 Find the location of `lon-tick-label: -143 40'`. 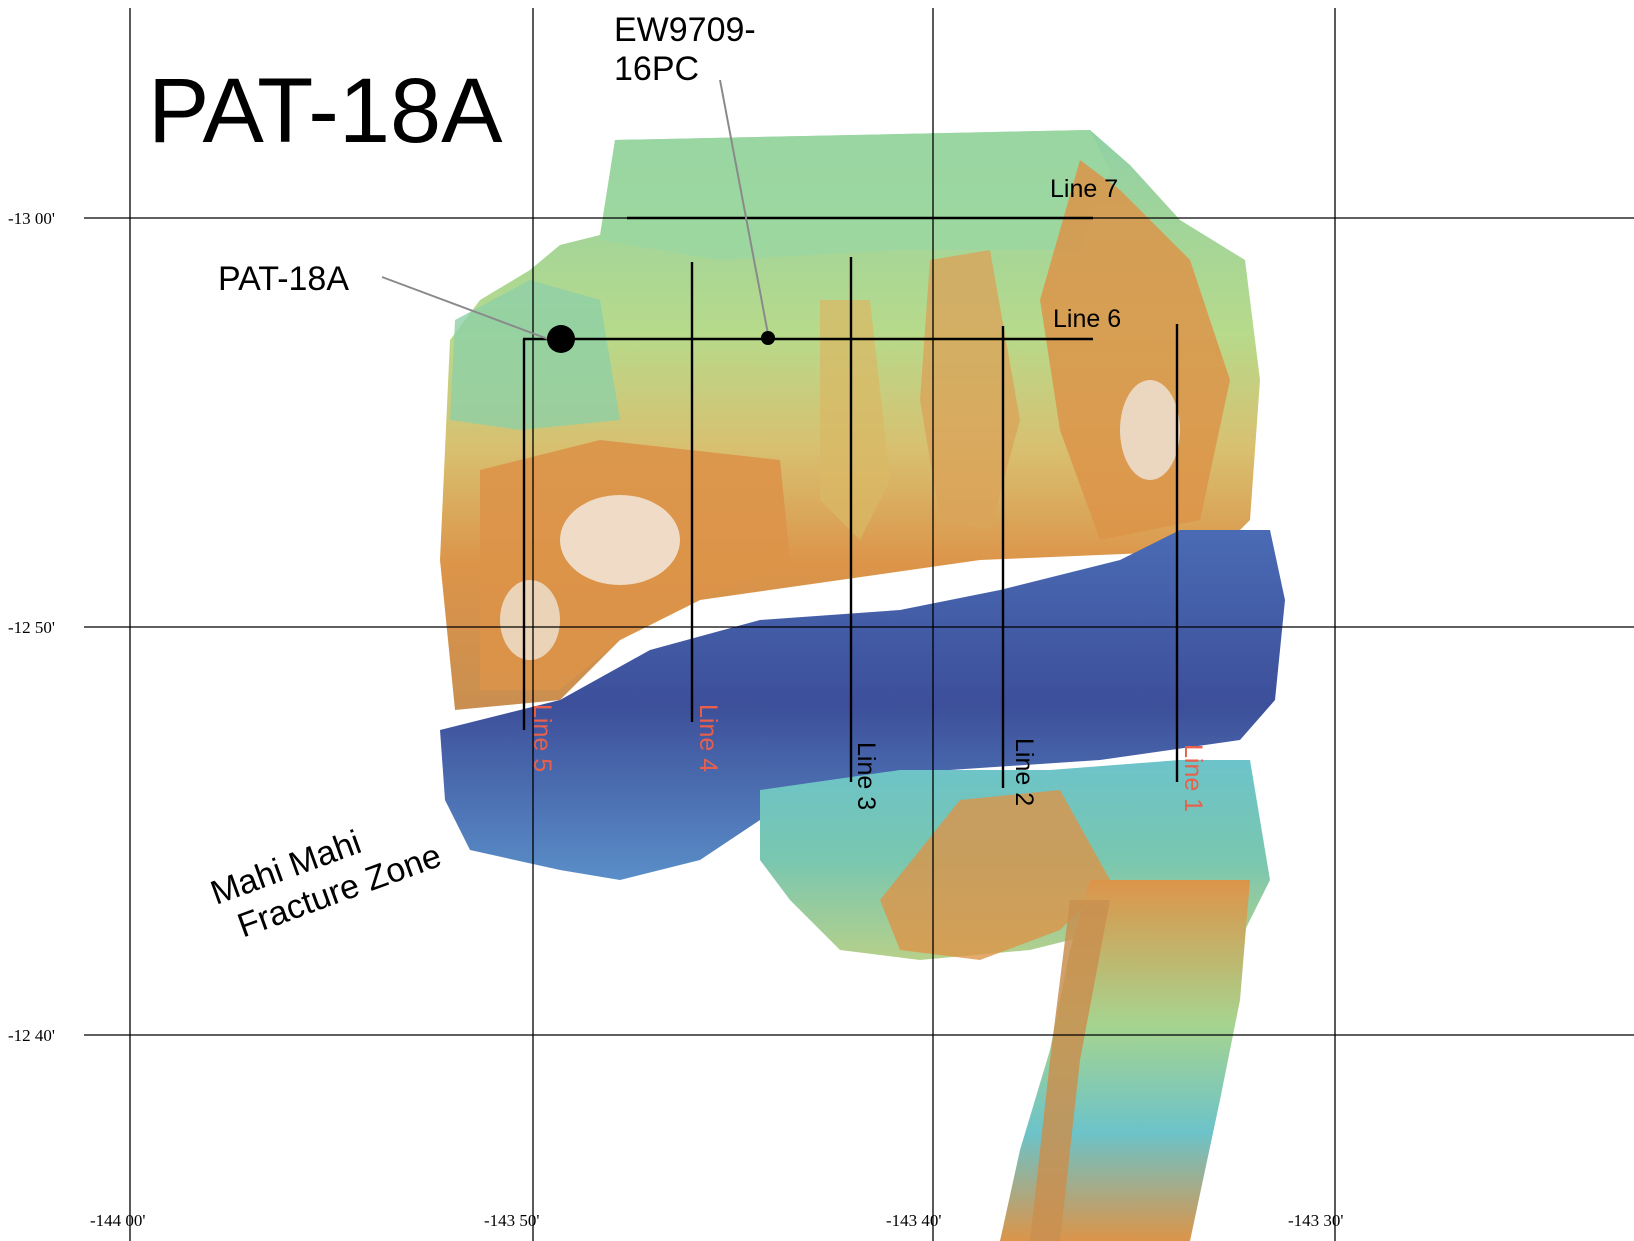

lon-tick-label: -143 40' is located at coordinates (913, 1220).